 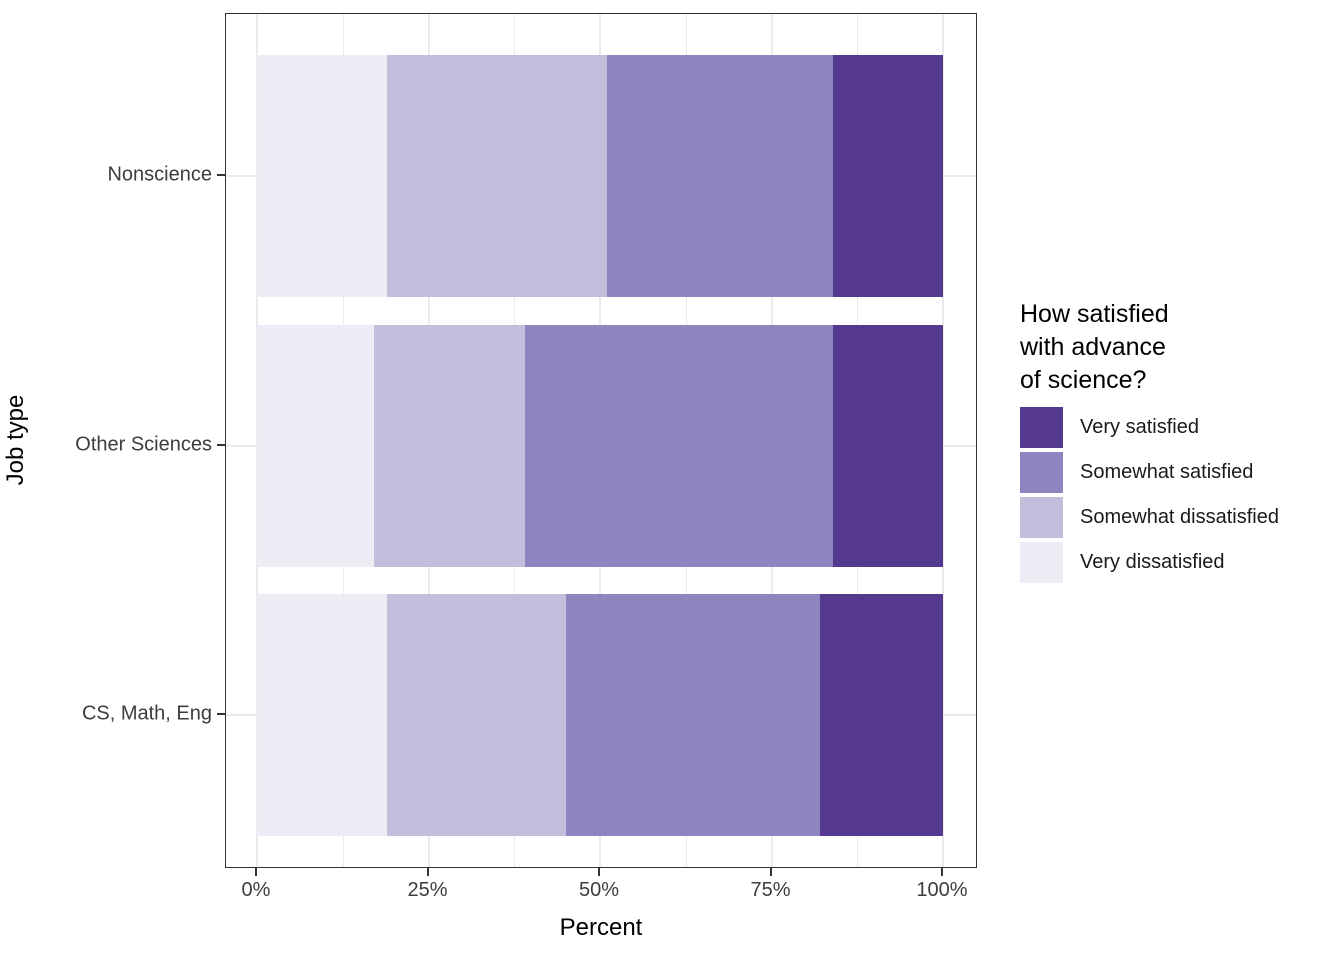 I want to click on x-tick-label: 0%, so click(x=256, y=890).